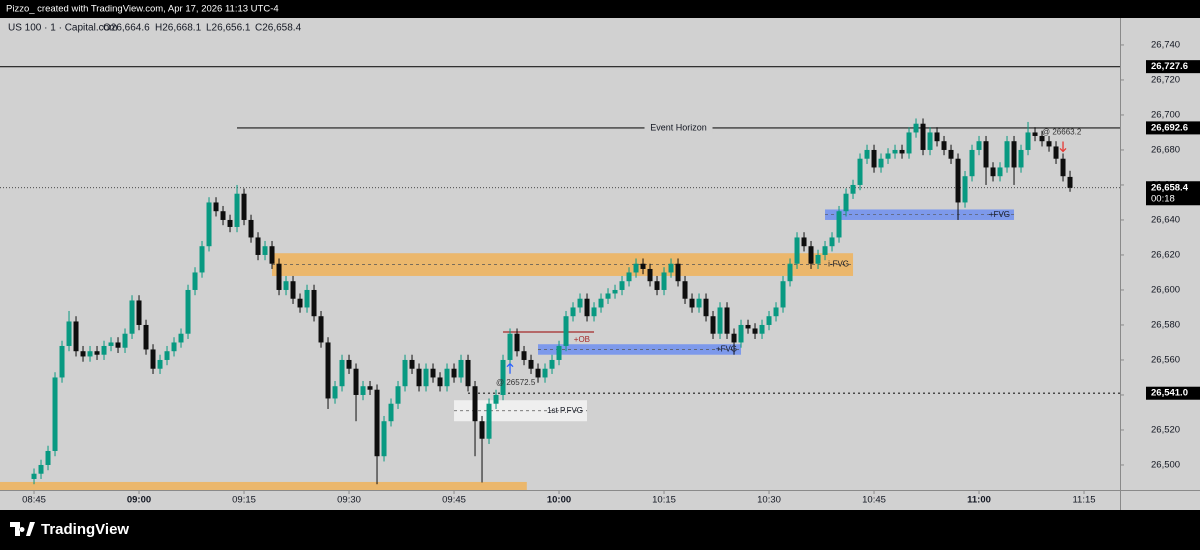 The height and width of the screenshot is (550, 1200). Describe the element at coordinates (1163, 198) in the screenshot. I see `countdown: 00:18` at that location.